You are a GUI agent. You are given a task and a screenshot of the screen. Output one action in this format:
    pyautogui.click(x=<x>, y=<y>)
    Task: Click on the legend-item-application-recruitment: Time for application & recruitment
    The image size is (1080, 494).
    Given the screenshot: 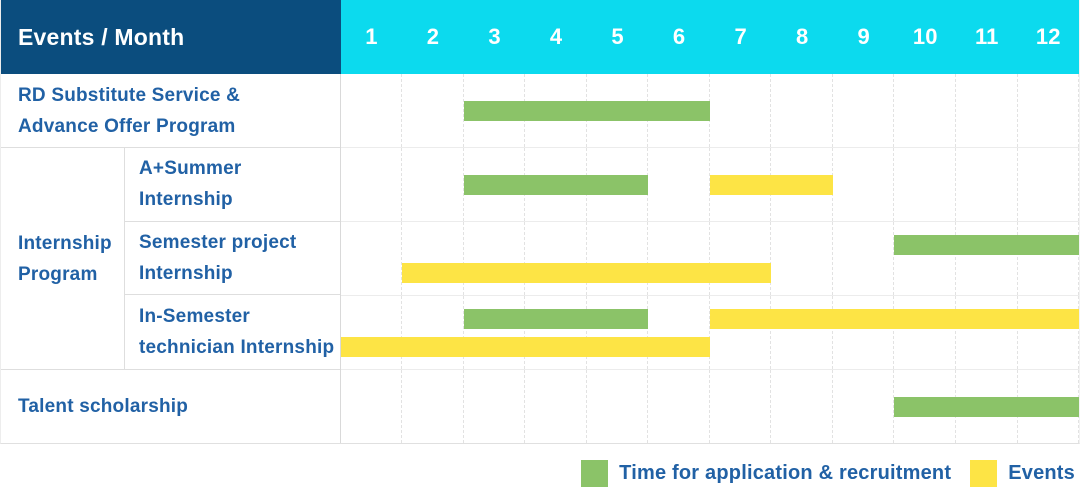 What is the action you would take?
    pyautogui.click(x=766, y=473)
    